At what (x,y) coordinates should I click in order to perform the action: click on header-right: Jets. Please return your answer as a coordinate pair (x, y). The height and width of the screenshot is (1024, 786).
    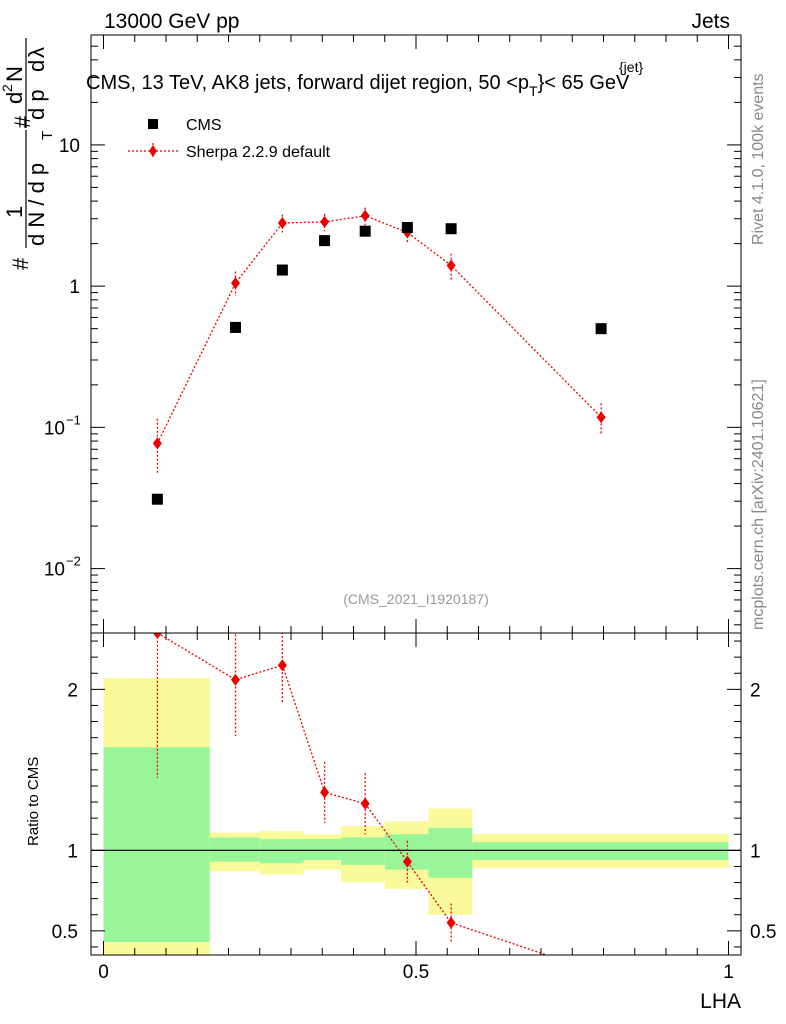
    Looking at the image, I should click on (710, 21).